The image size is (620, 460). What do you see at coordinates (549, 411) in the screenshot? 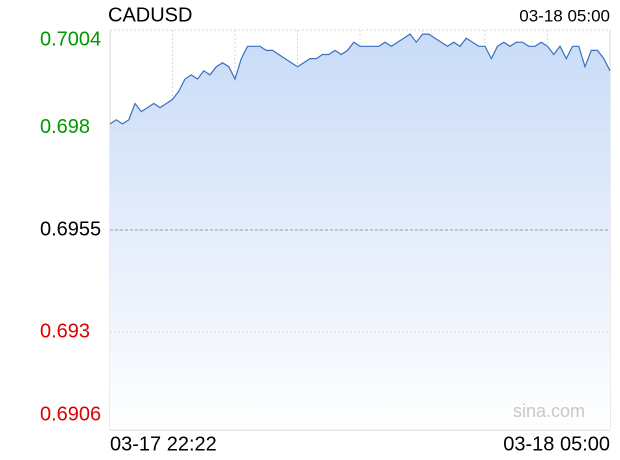
I see `watermark: sina.com` at bounding box center [549, 411].